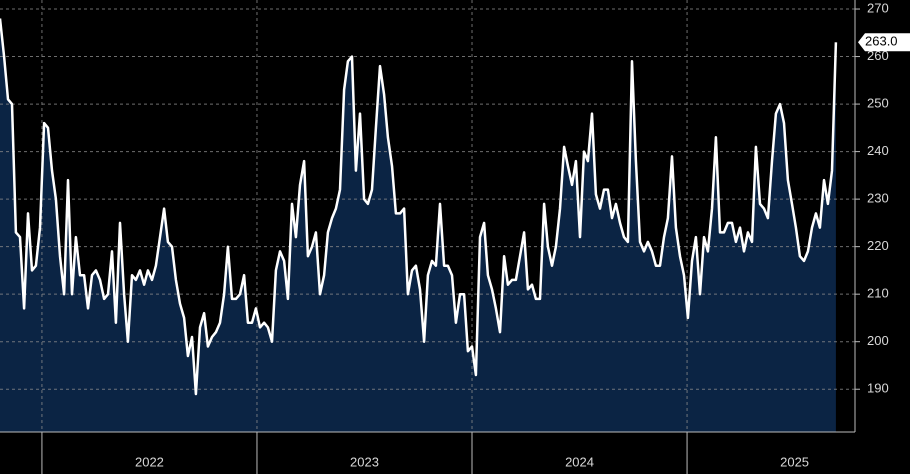  Describe the element at coordinates (364, 461) in the screenshot. I see `x-tick-label: 2023` at that location.